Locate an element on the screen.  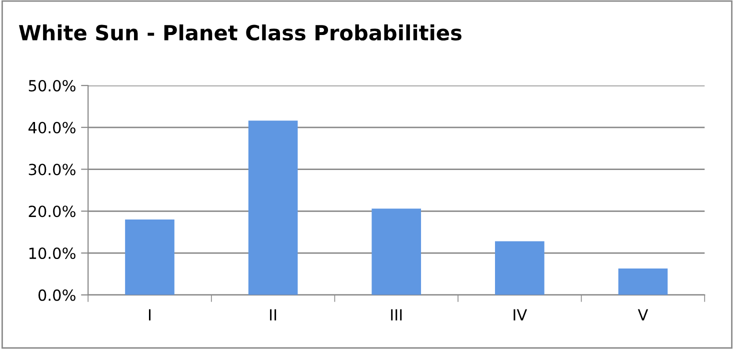
y-tick-label: 50.0% is located at coordinates (52, 86).